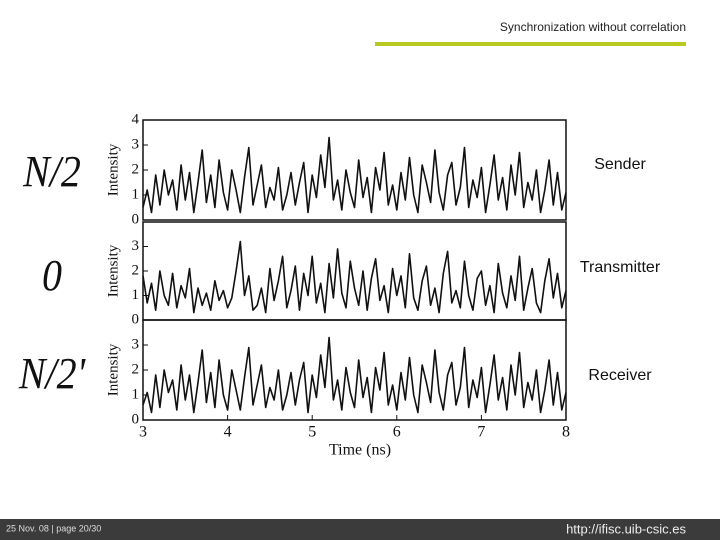  Describe the element at coordinates (52, 276) in the screenshot. I see `panel-label: 0` at that location.